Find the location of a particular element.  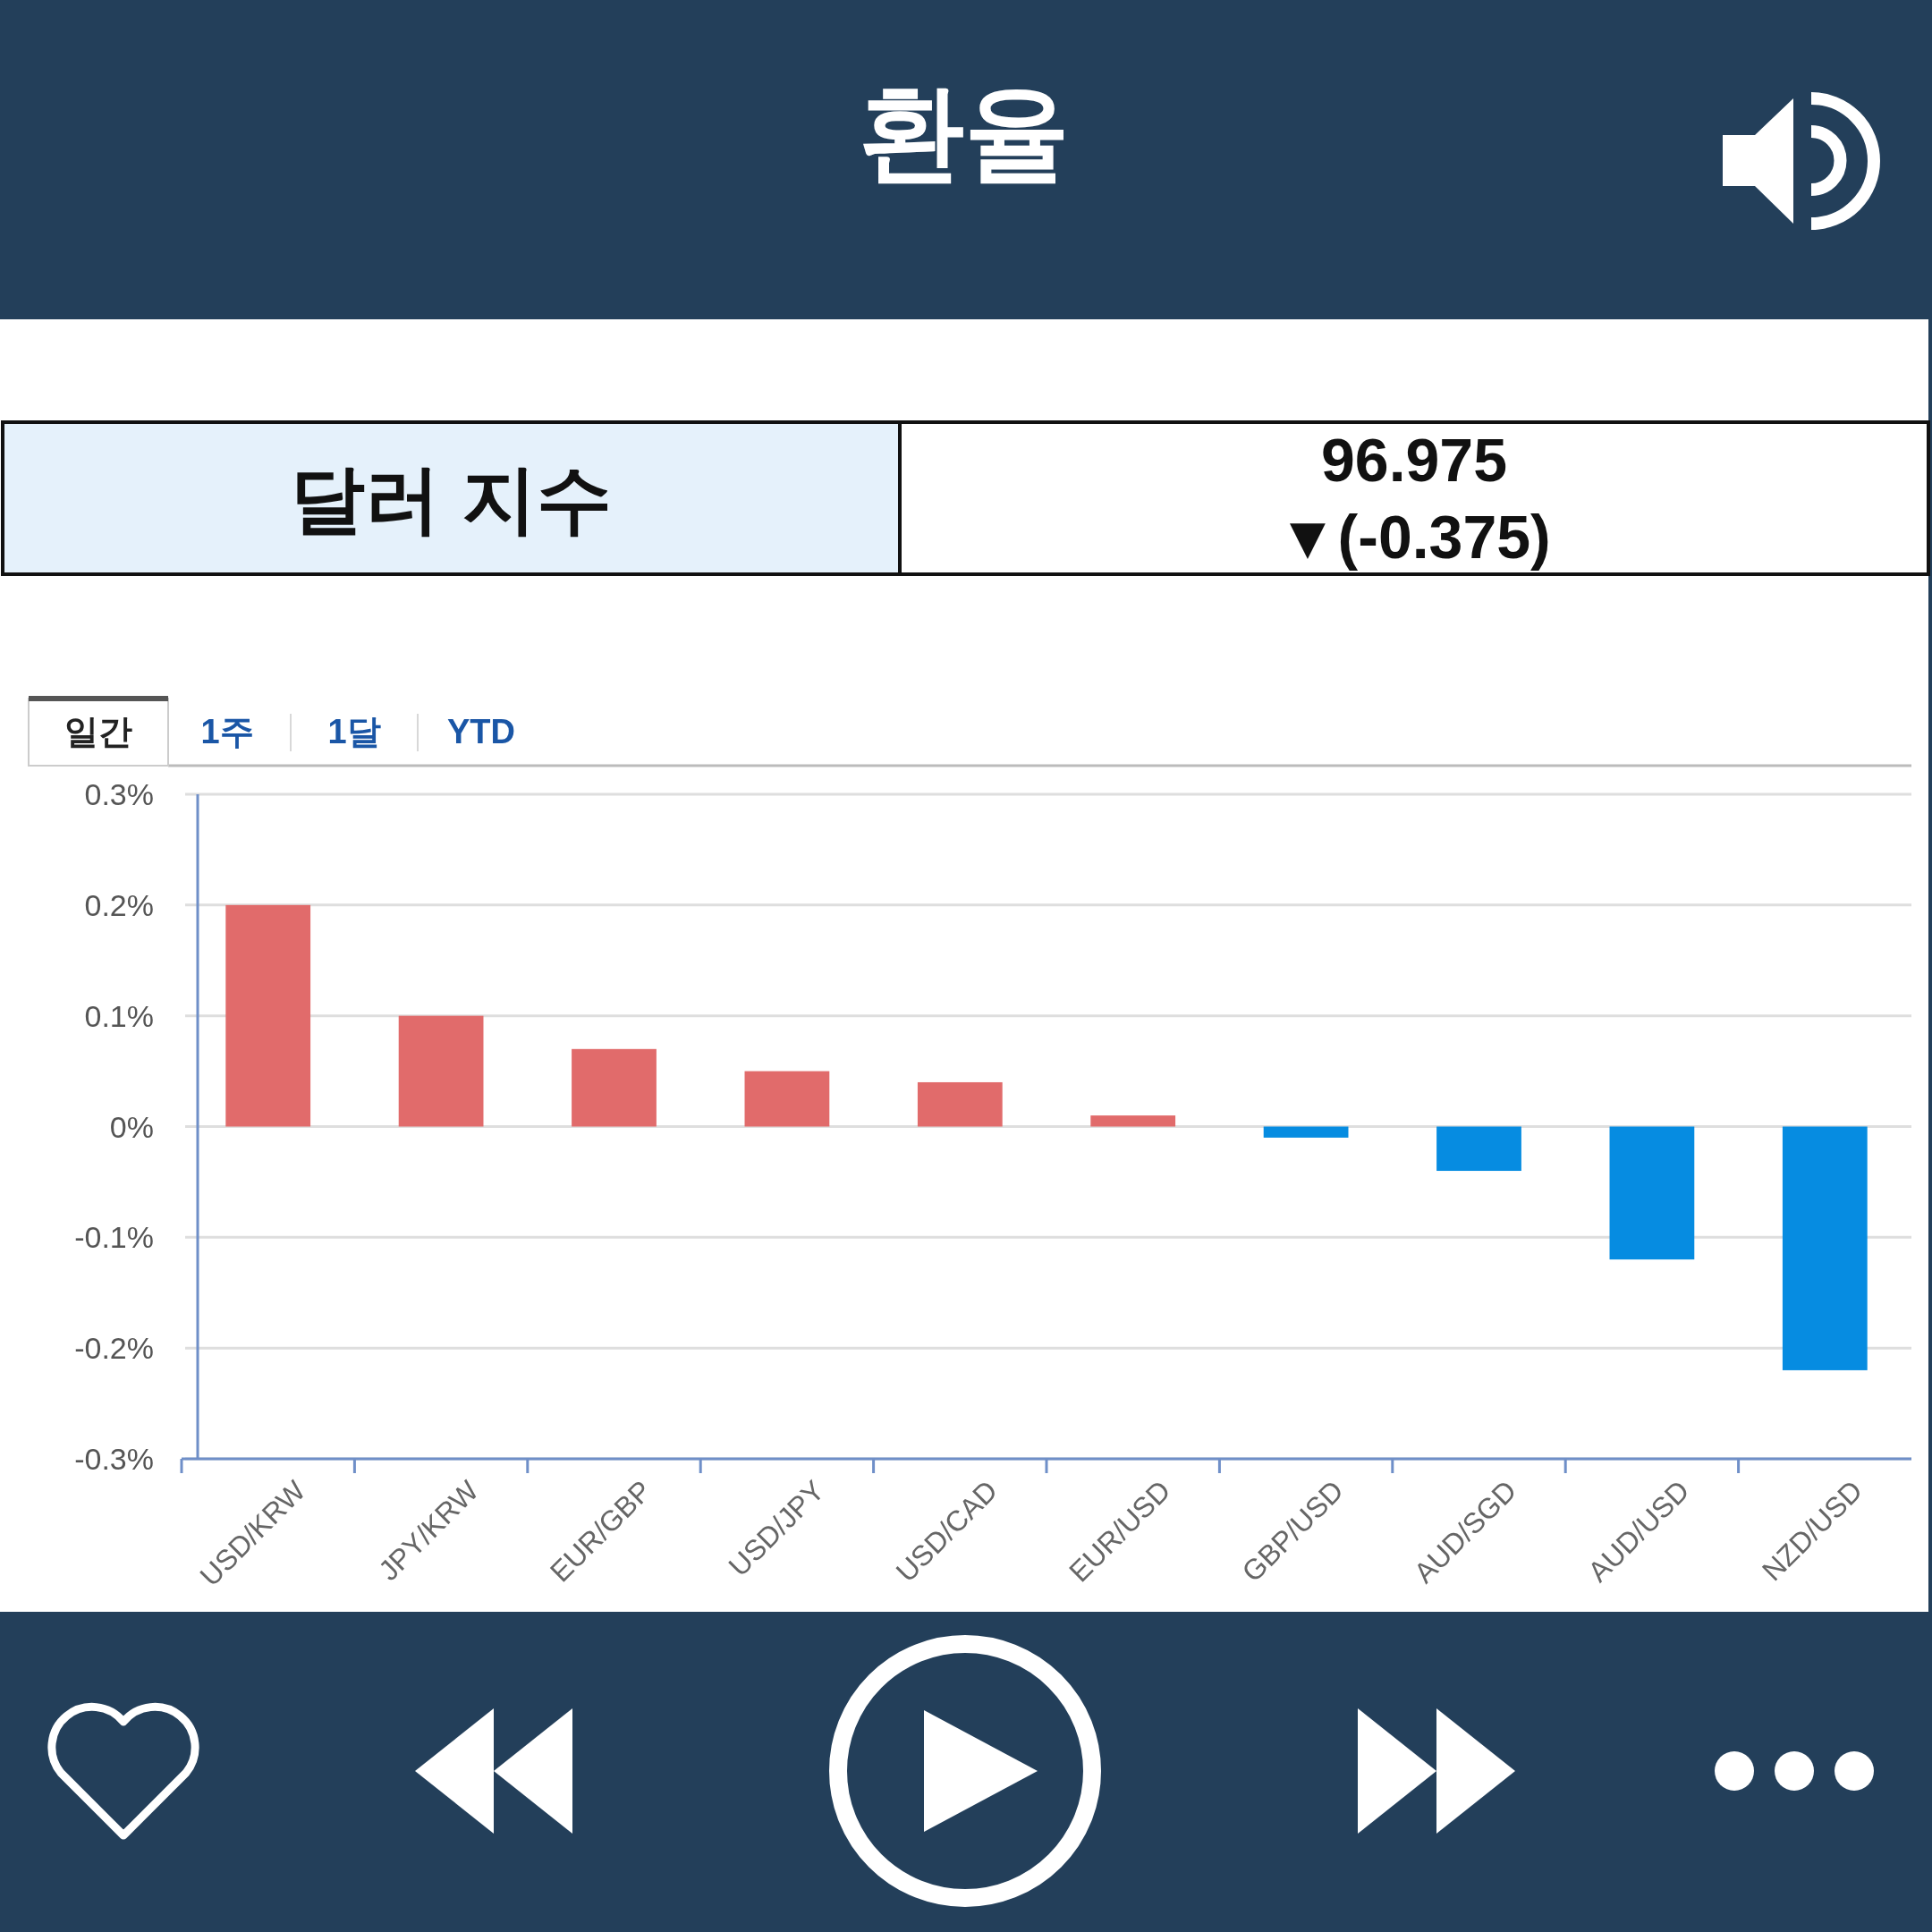

text: 달러 지수 is located at coordinates (451, 499).